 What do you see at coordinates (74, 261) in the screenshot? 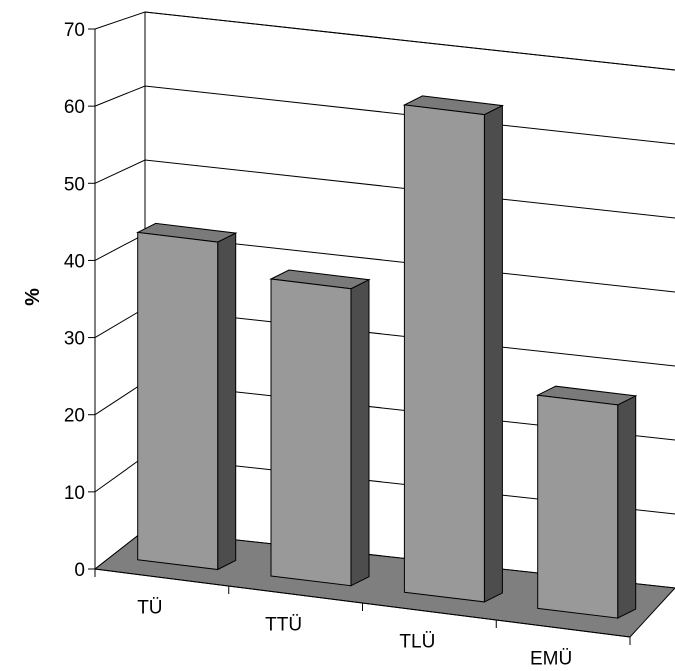
I see `y-tick-label: 40` at bounding box center [74, 261].